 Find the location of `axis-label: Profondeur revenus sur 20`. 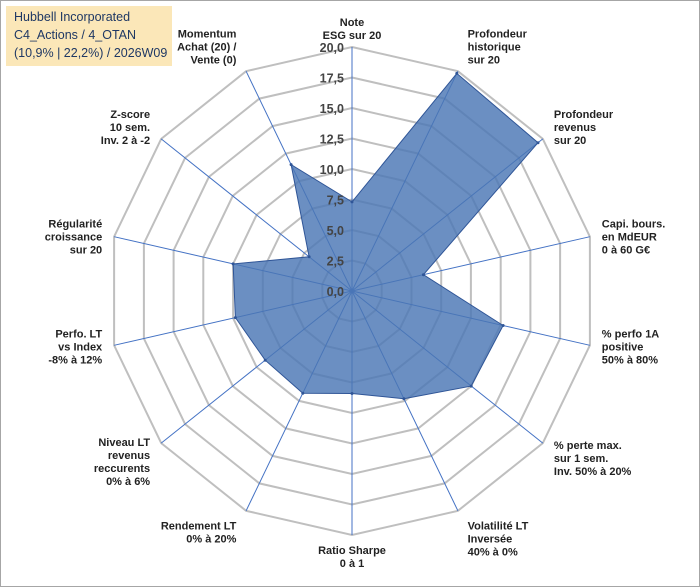

axis-label: Profondeur revenus sur 20 is located at coordinates (584, 128).